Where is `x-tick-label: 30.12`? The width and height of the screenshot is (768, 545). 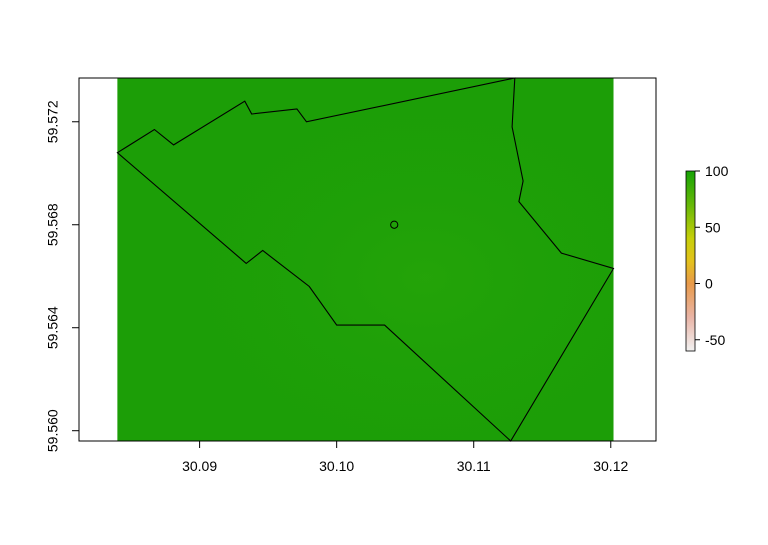
x-tick-label: 30.12 is located at coordinates (610, 466).